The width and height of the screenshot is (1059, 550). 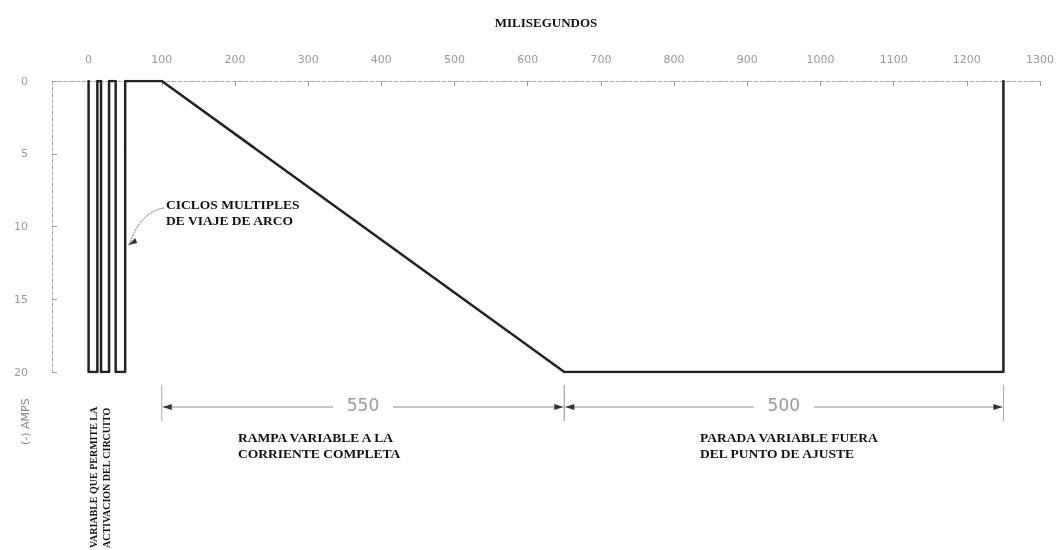 What do you see at coordinates (235, 59) in the screenshot?
I see `x-tick-label: 200` at bounding box center [235, 59].